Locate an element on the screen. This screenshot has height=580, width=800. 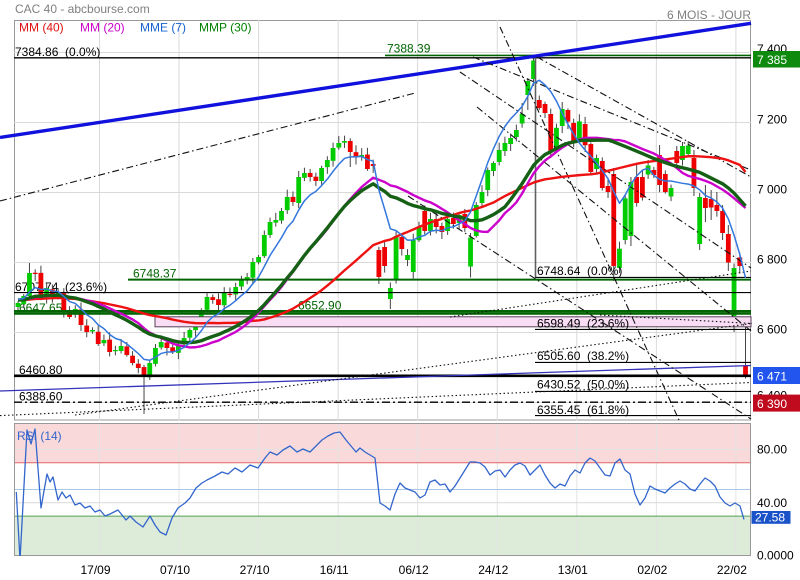
svg-text: MM (40) is located at coordinates (41, 28).